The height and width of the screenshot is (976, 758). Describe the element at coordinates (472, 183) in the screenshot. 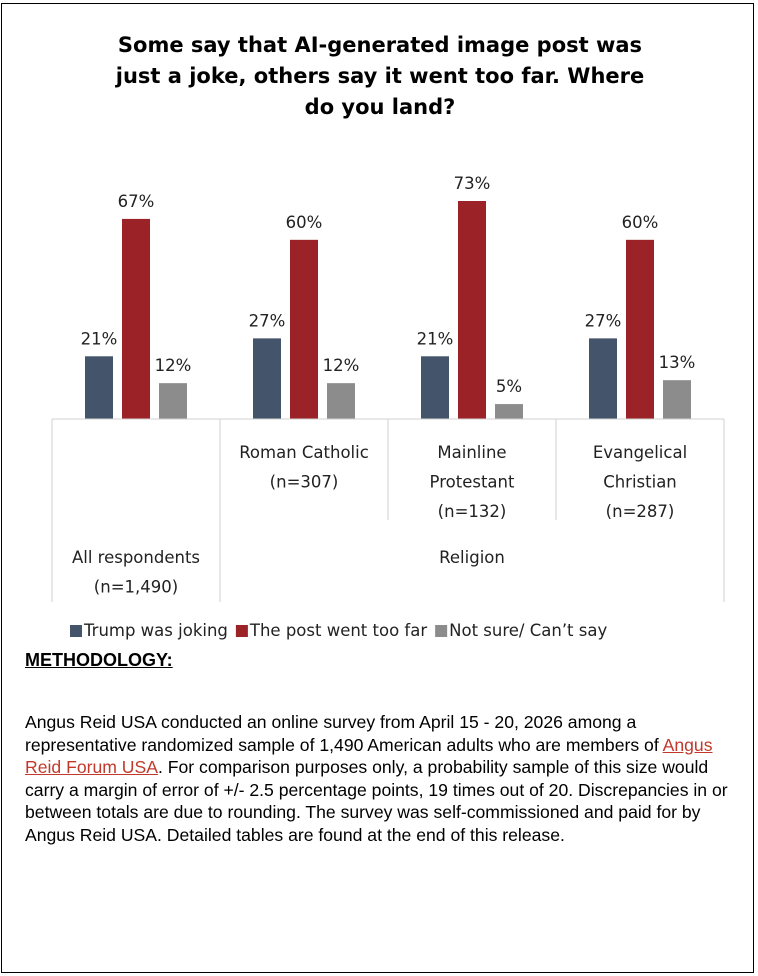

I see `data-label-2-3: 73%` at that location.